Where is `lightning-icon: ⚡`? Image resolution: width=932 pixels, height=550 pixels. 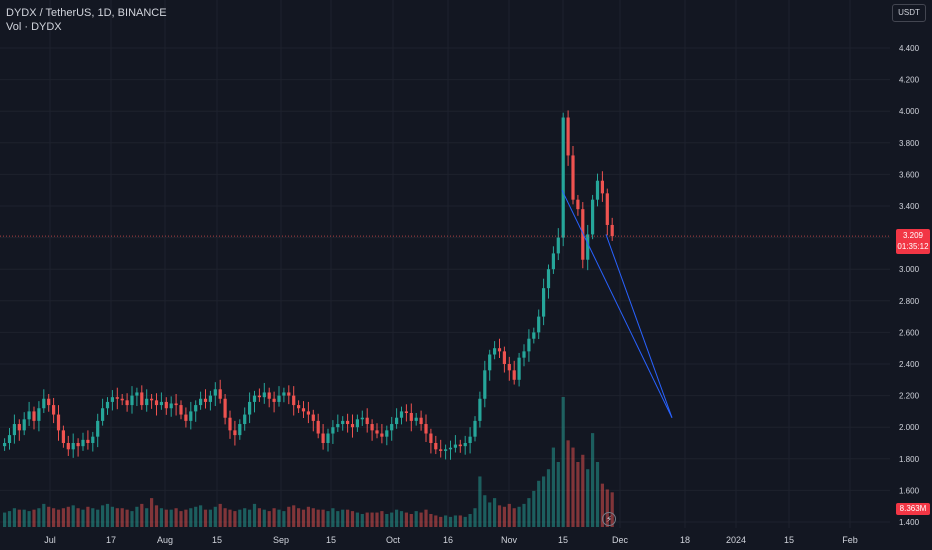
lightning-icon: ⚡ is located at coordinates (609, 519).